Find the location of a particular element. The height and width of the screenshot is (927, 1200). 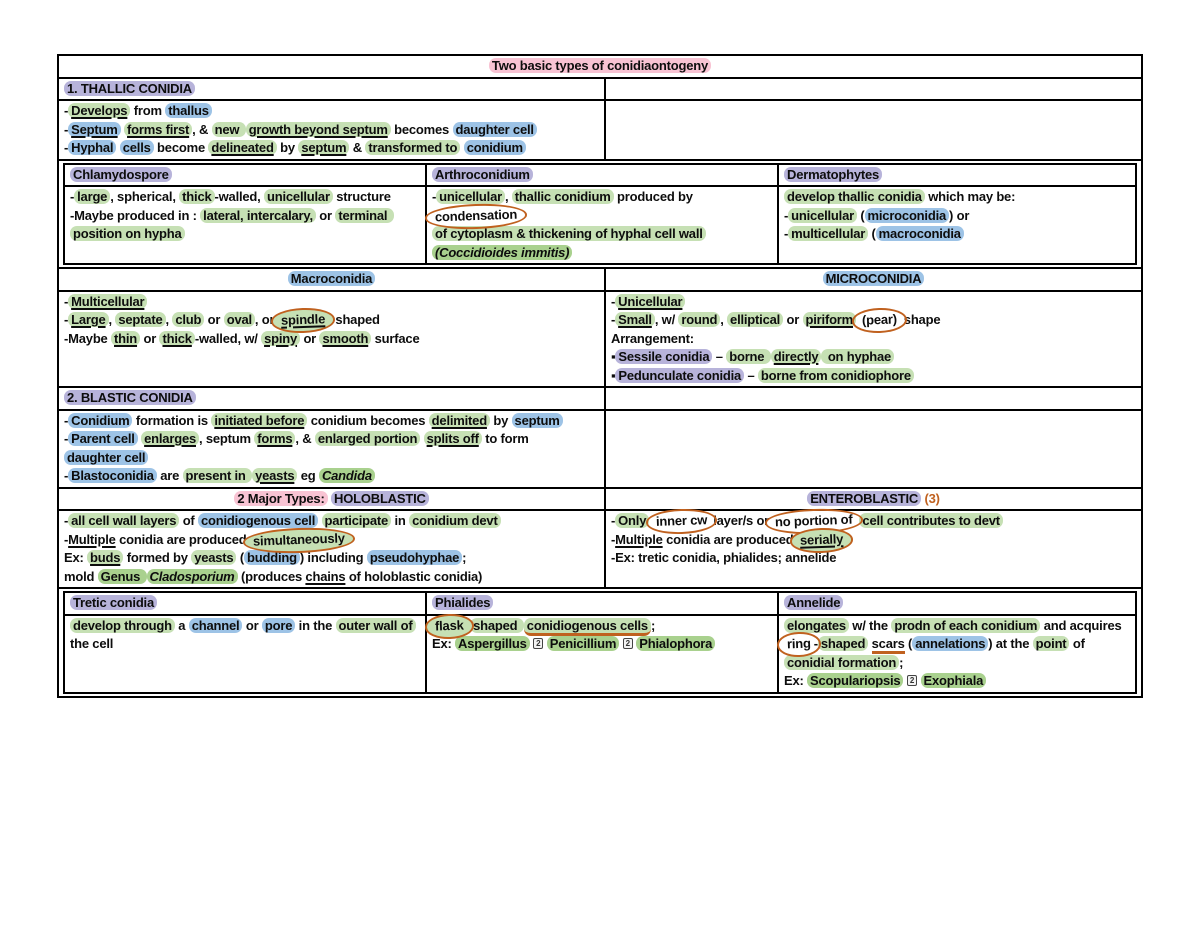

text-line: Annelide is located at coordinates (957, 603).